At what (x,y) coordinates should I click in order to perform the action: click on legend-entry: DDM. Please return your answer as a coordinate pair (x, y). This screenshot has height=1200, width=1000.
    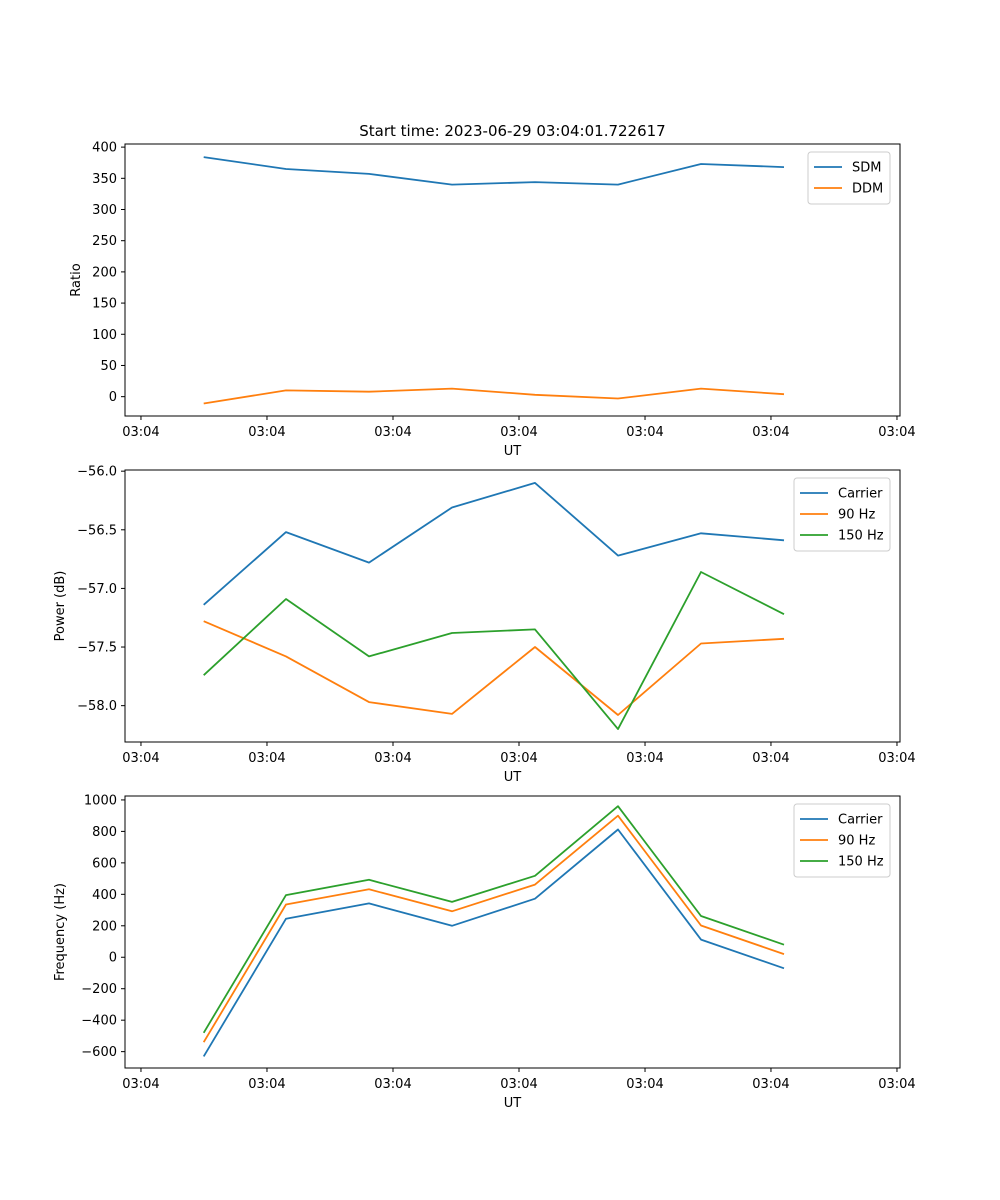
    Looking at the image, I should click on (867, 189).